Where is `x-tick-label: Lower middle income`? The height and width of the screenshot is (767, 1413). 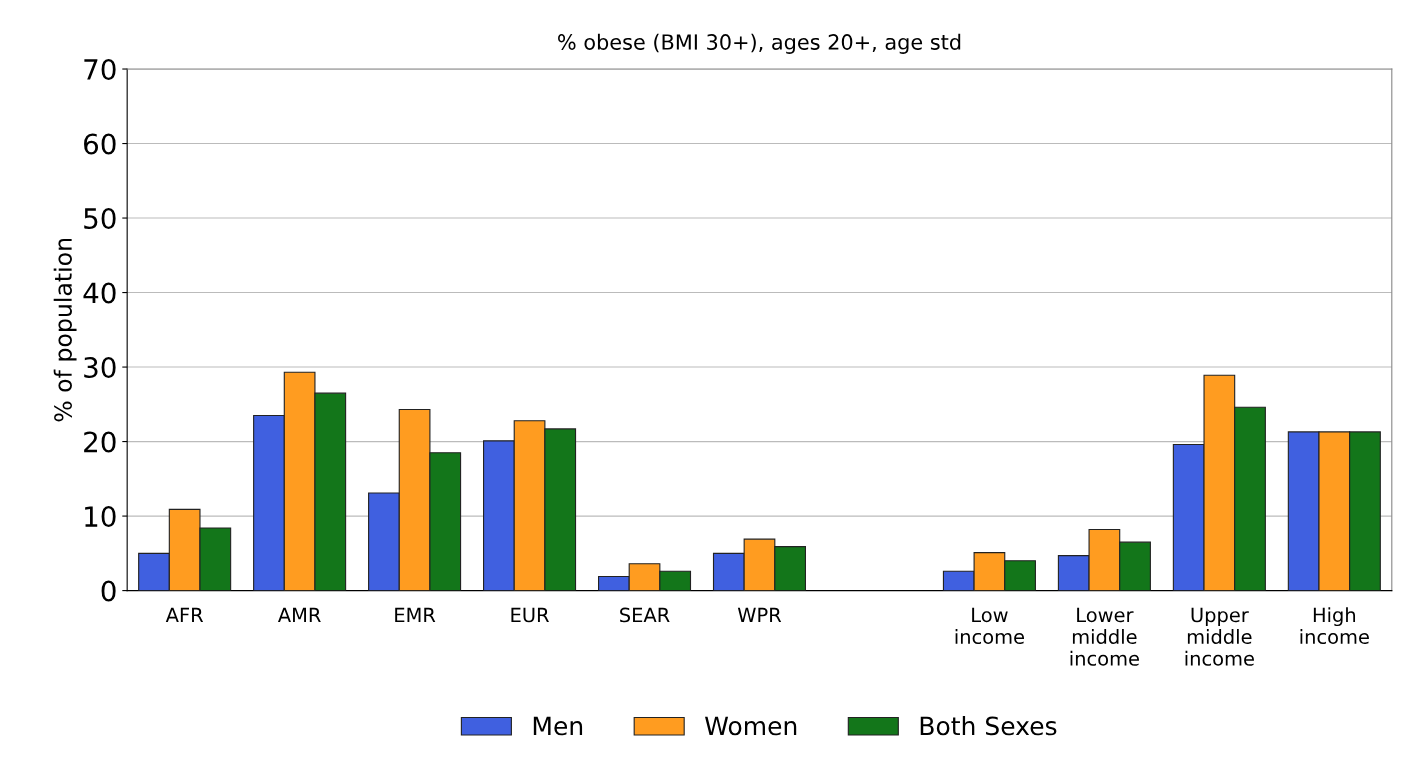
x-tick-label: Lower middle income is located at coordinates (1104, 636).